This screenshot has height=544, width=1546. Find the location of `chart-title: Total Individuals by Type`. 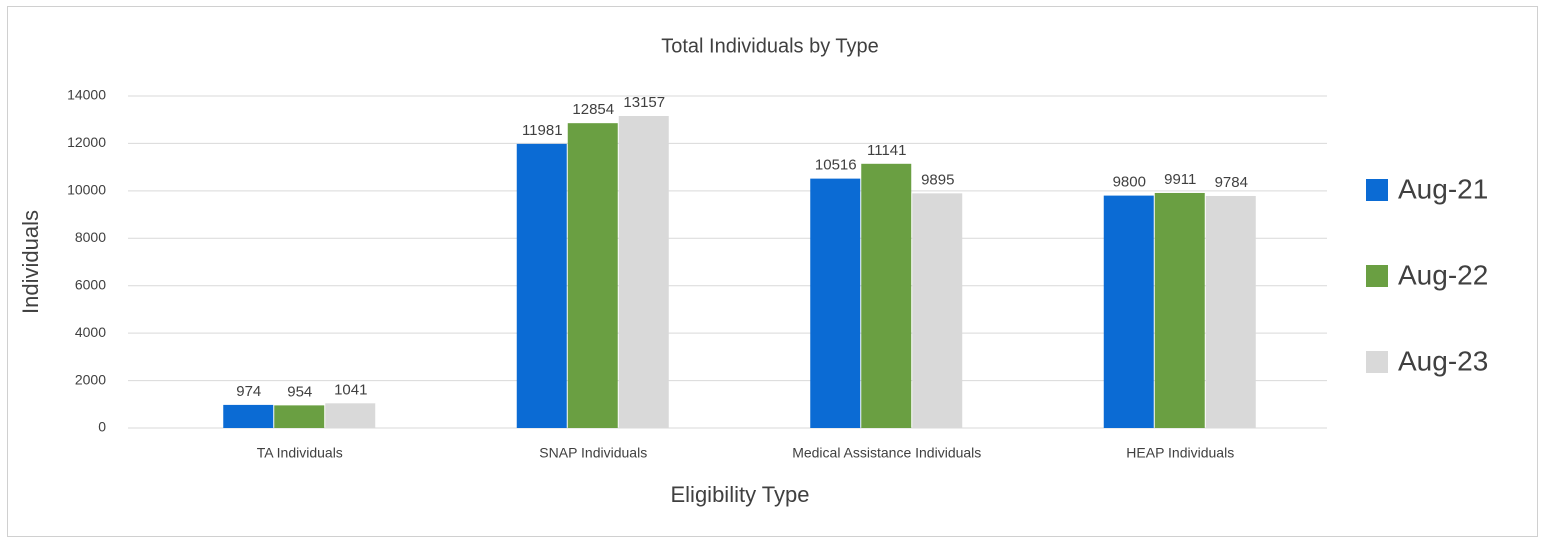

chart-title: Total Individuals by Type is located at coordinates (770, 46).